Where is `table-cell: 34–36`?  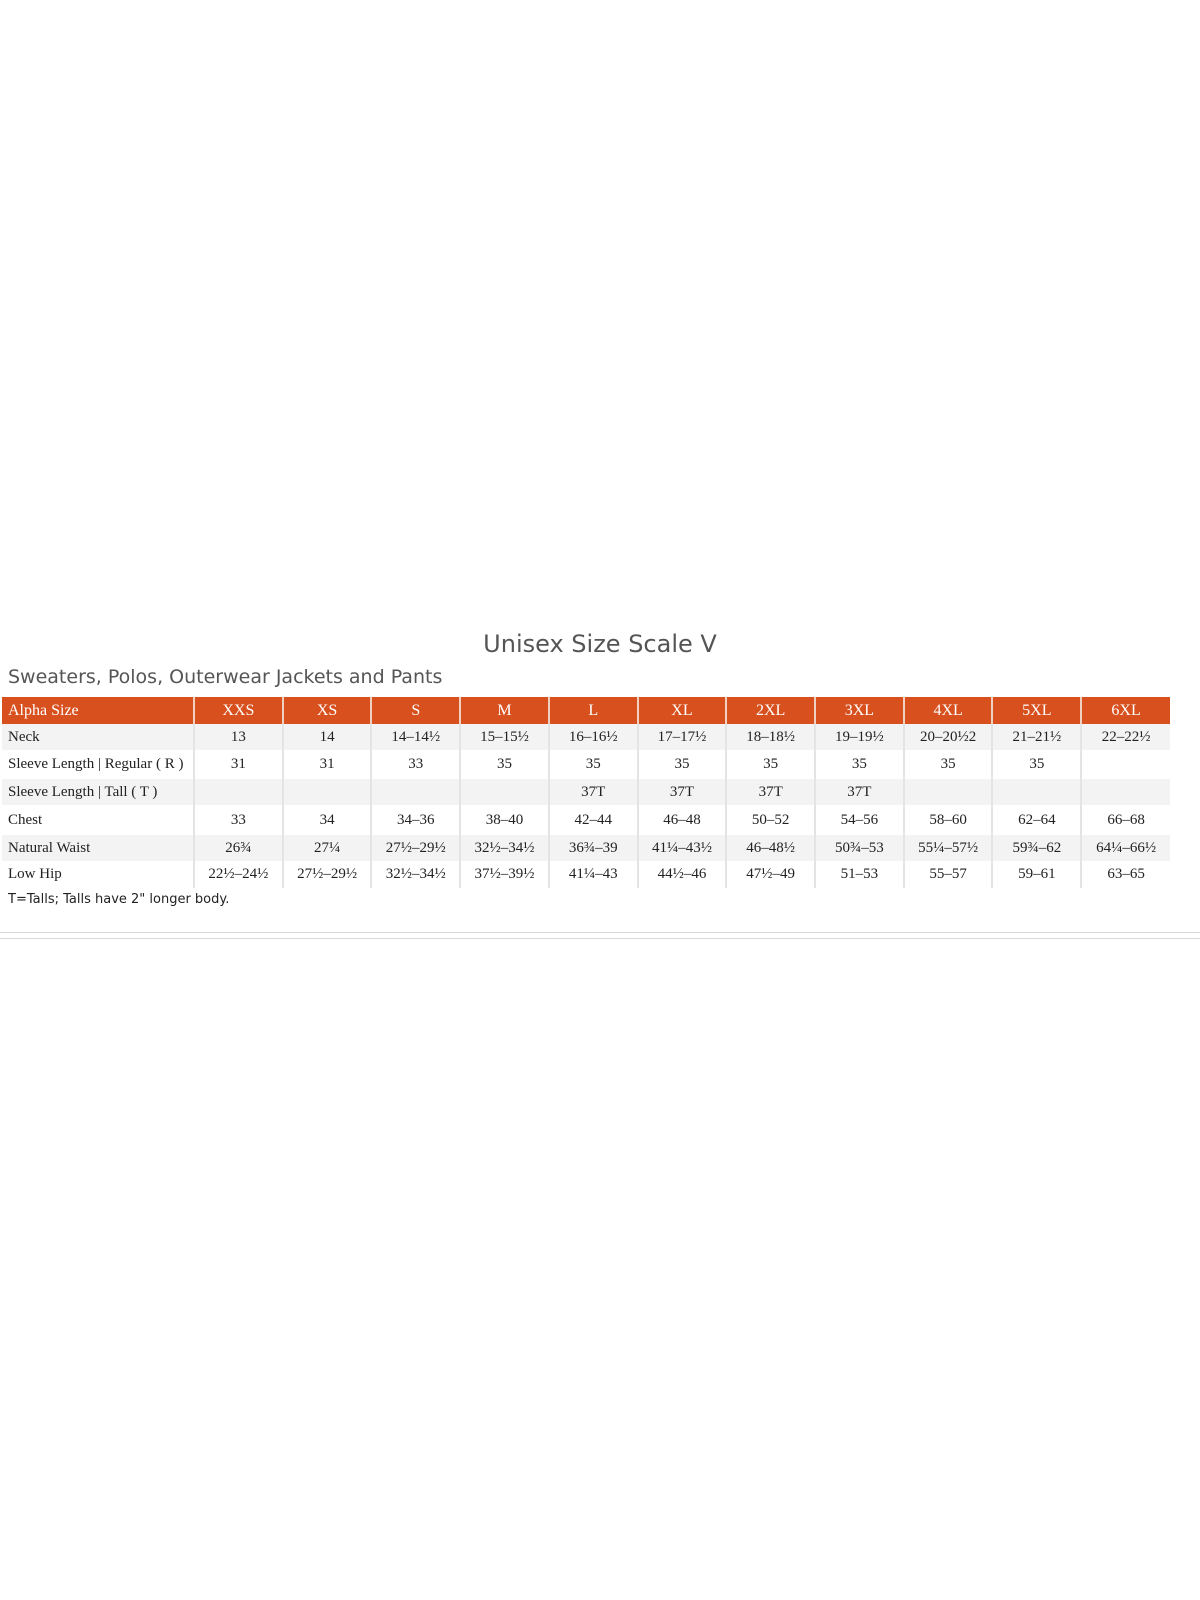 table-cell: 34–36 is located at coordinates (415, 820).